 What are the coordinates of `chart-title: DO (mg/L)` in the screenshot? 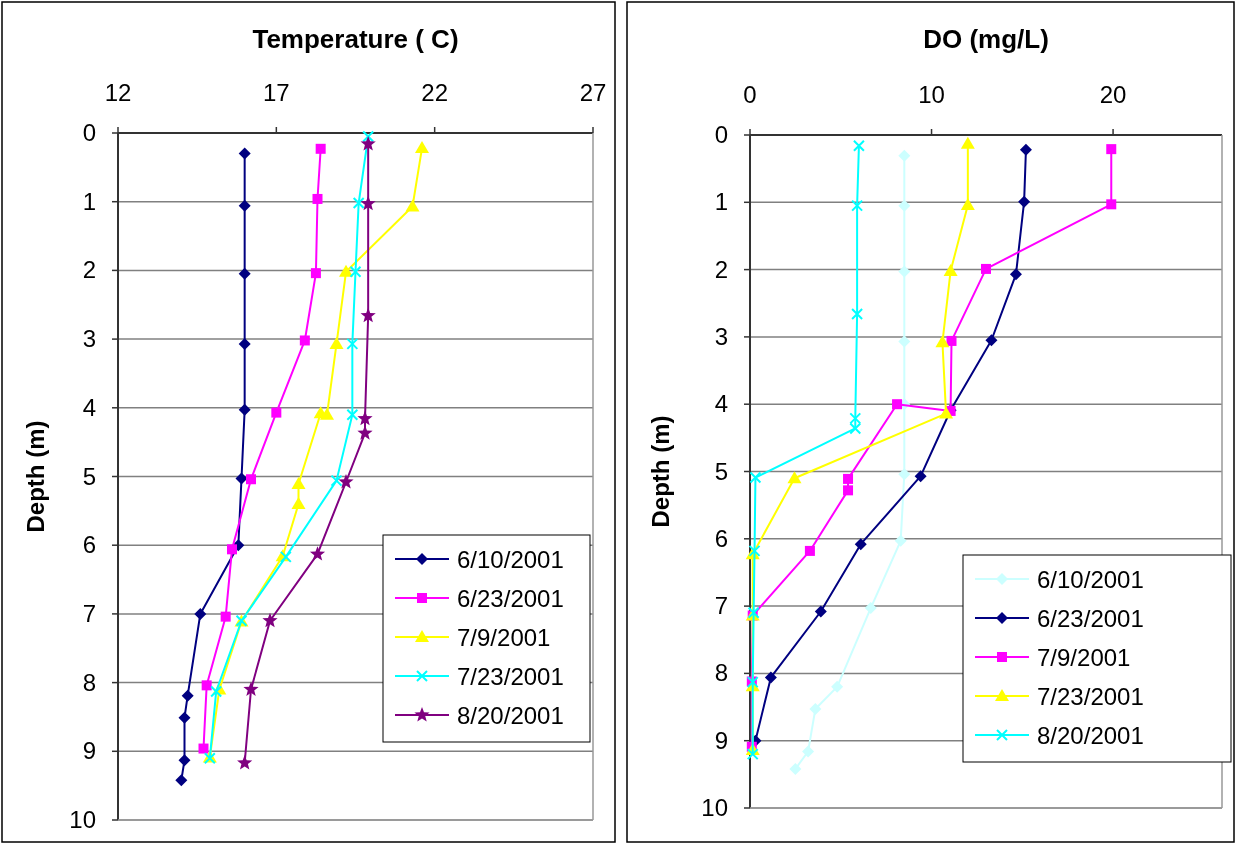 It's located at (986, 39).